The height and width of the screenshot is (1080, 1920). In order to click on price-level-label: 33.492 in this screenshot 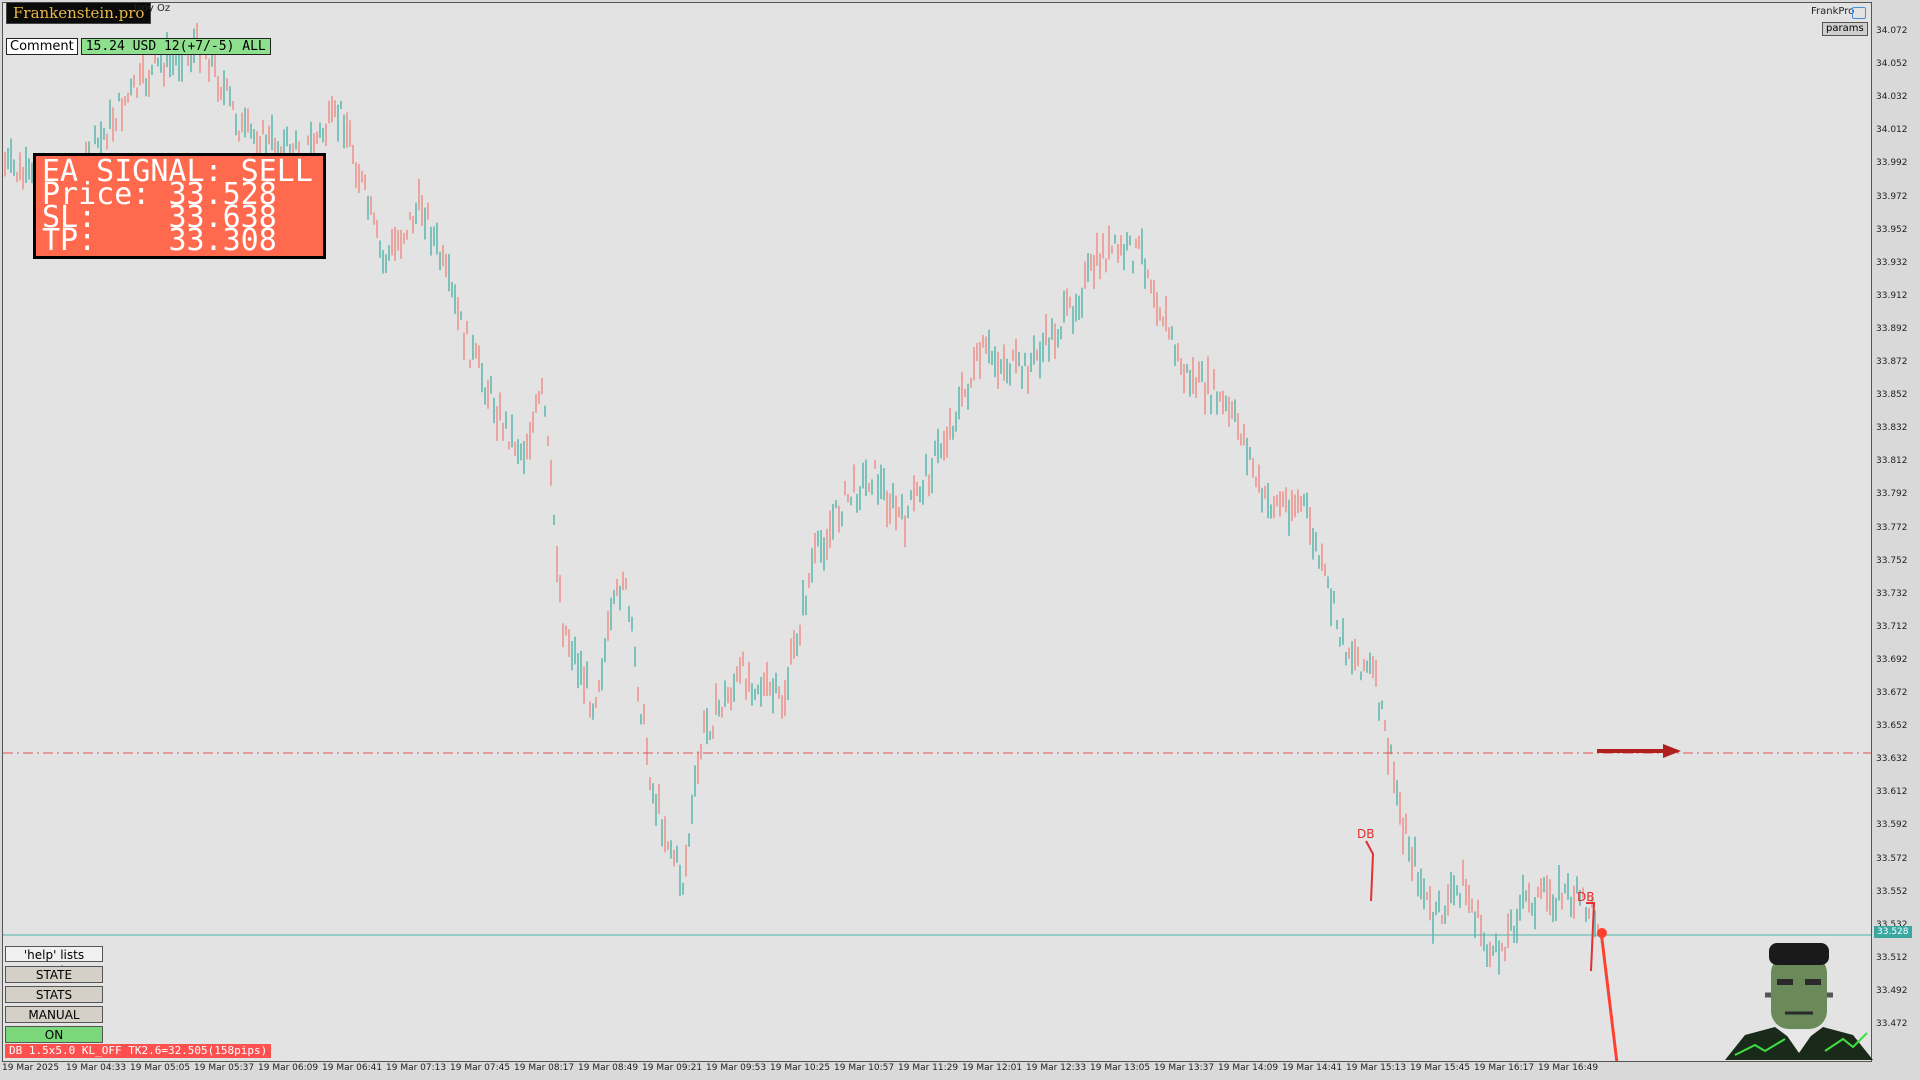, I will do `click(1892, 990)`.